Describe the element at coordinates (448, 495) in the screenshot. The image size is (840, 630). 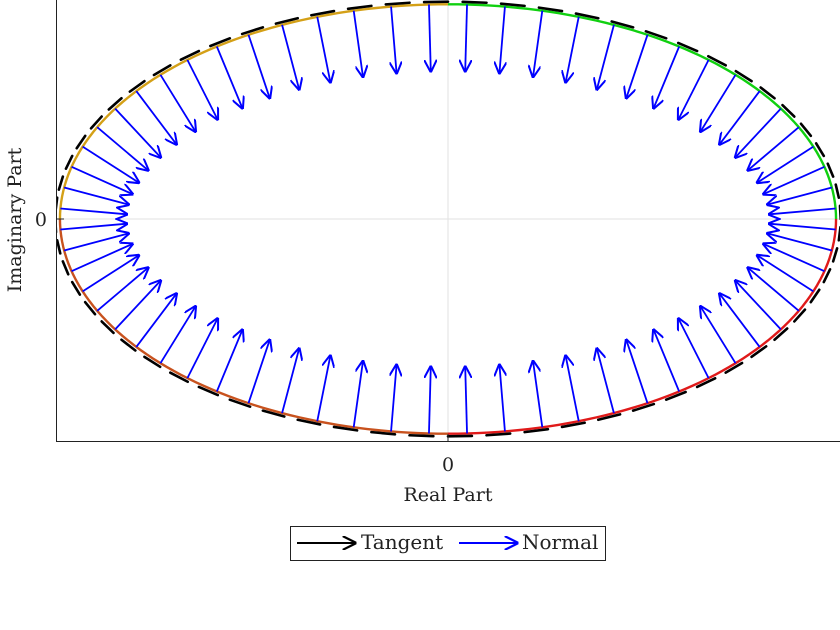
I see `x-axis-label: Real Part` at that location.